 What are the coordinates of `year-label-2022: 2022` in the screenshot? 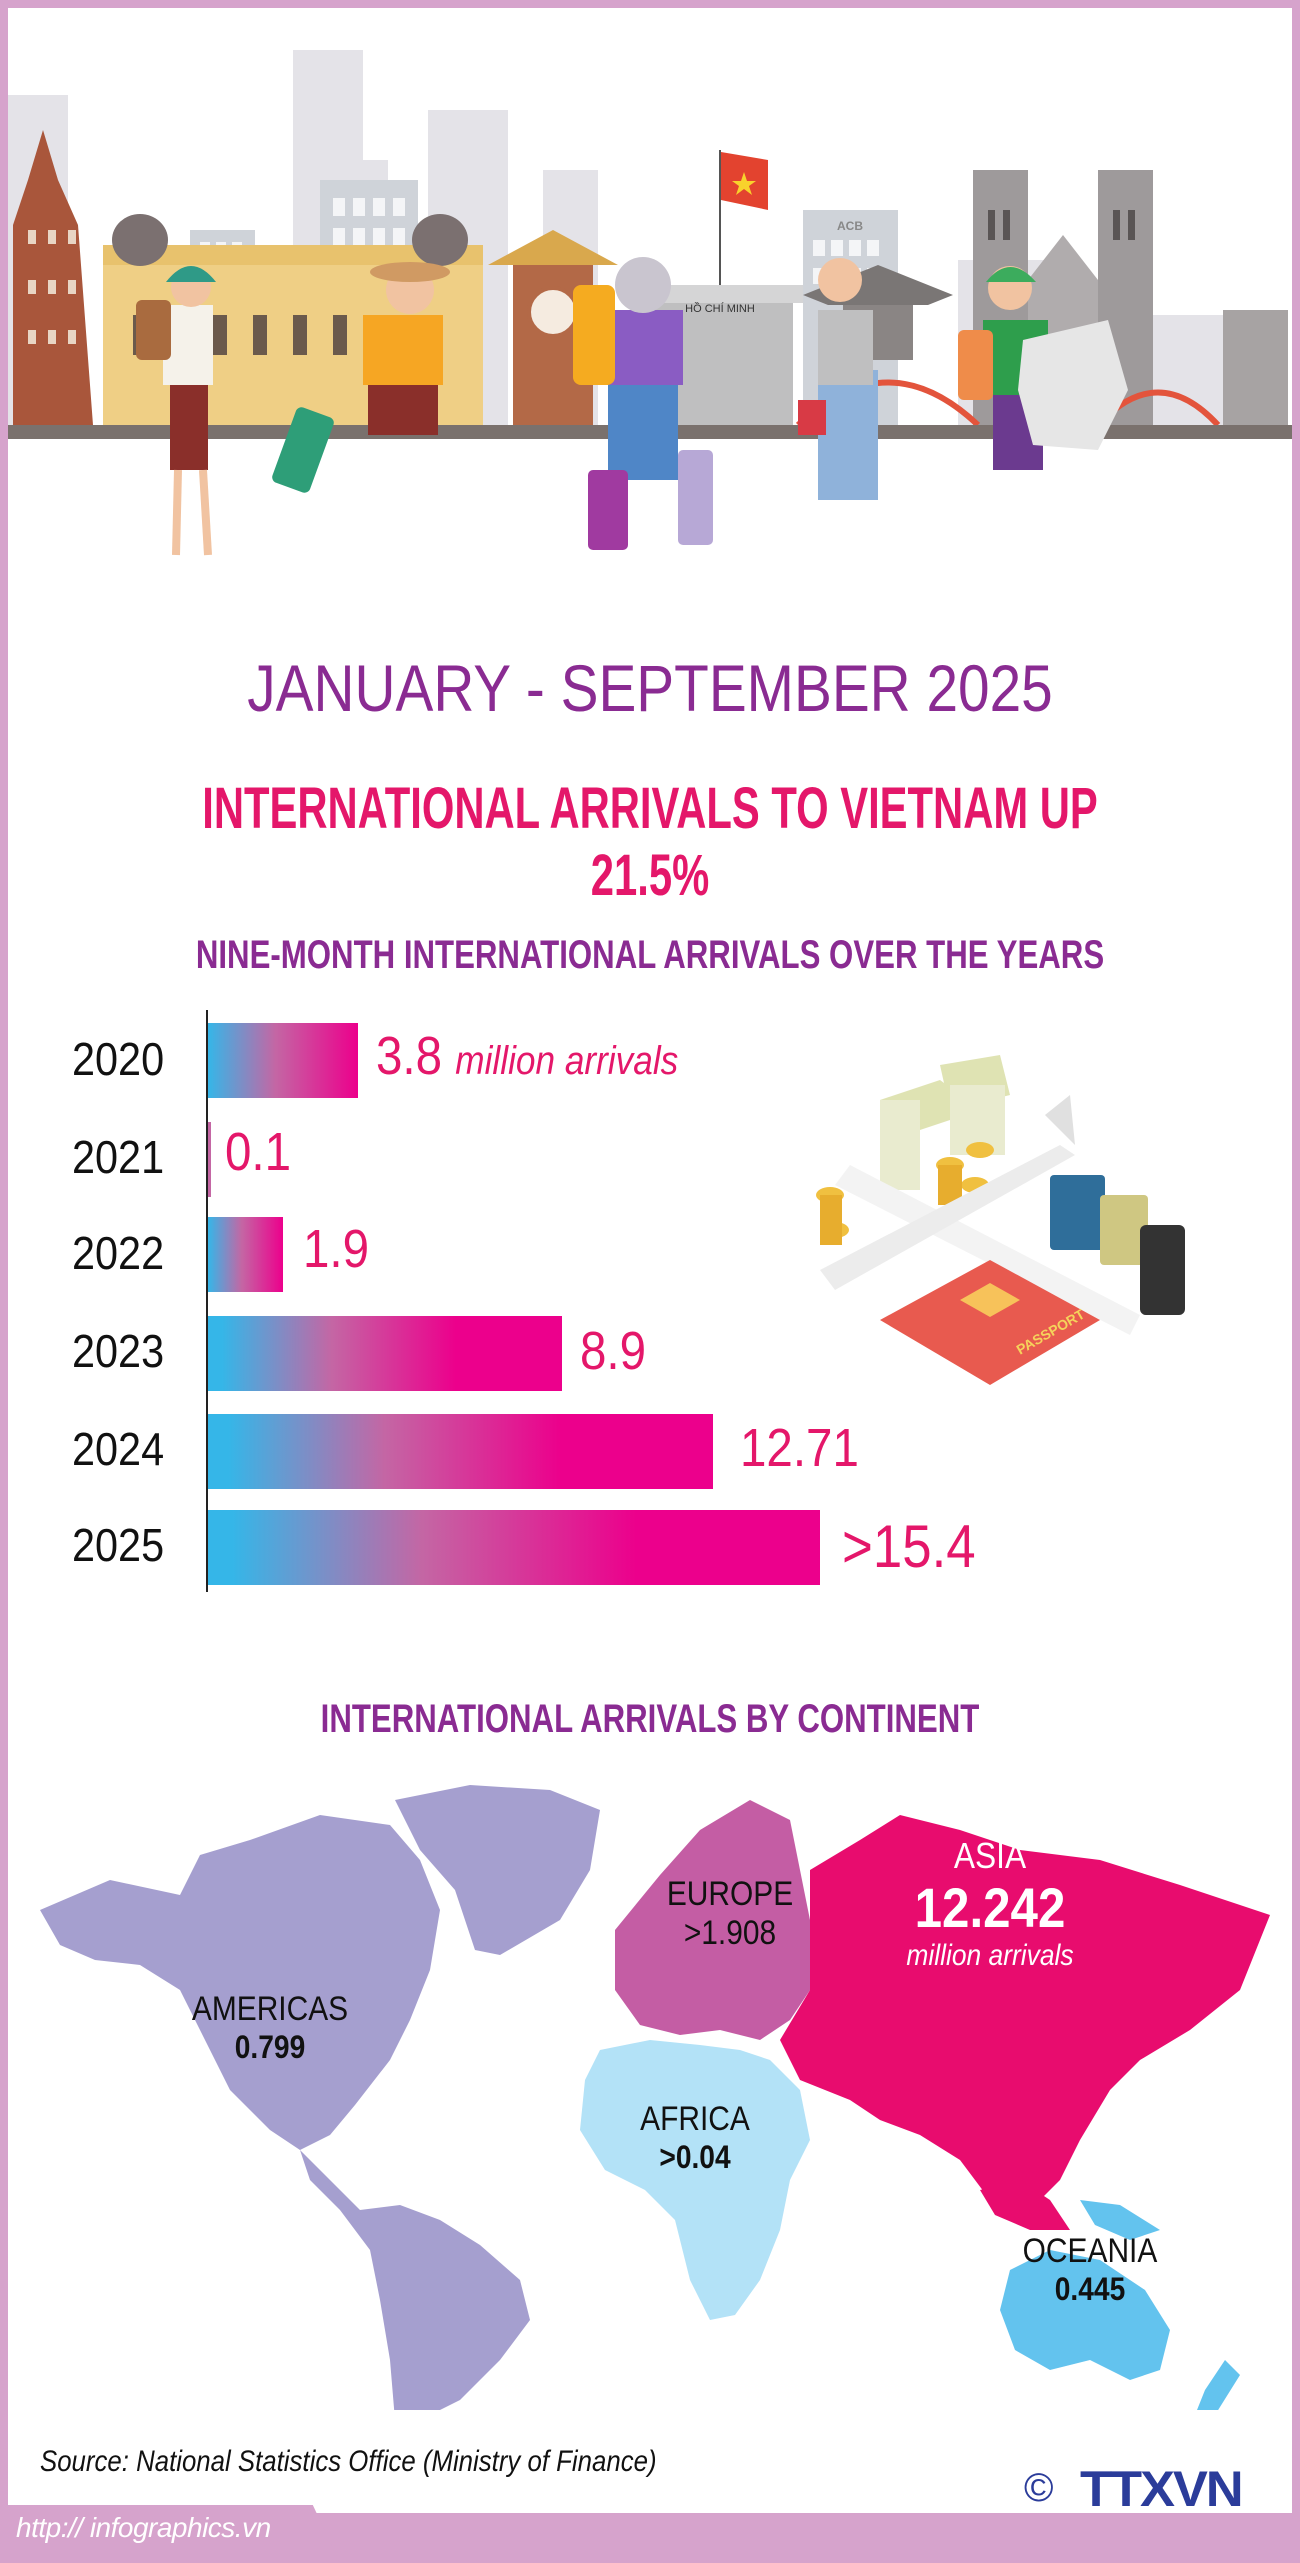 It's located at (118, 1253).